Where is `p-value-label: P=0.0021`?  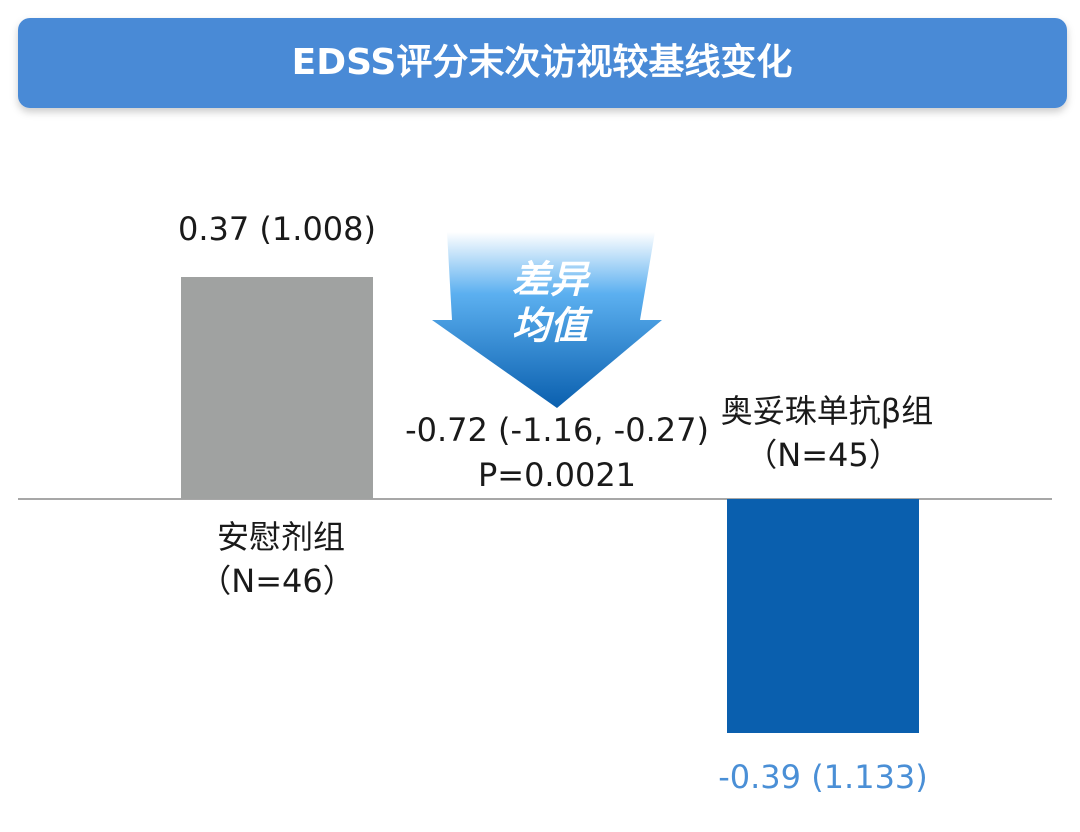 p-value-label: P=0.0021 is located at coordinates (557, 475).